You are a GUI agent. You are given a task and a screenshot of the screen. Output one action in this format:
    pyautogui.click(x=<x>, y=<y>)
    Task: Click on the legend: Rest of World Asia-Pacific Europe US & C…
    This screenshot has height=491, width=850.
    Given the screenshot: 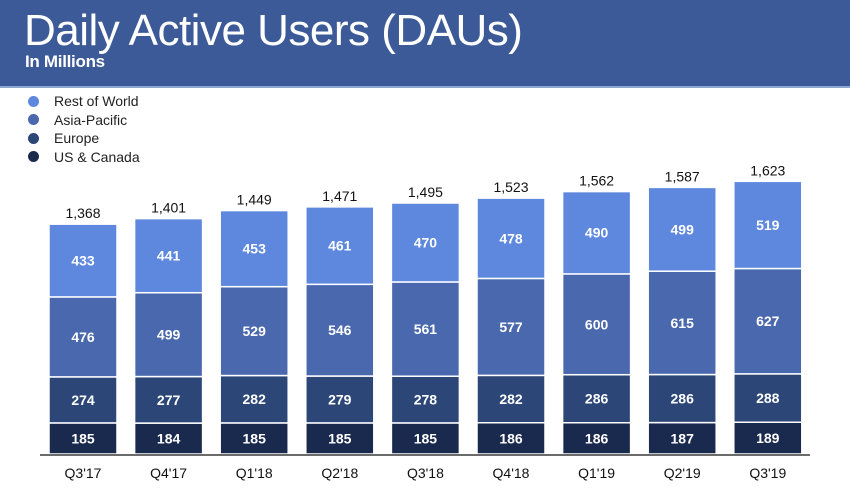 What is the action you would take?
    pyautogui.click(x=84, y=129)
    